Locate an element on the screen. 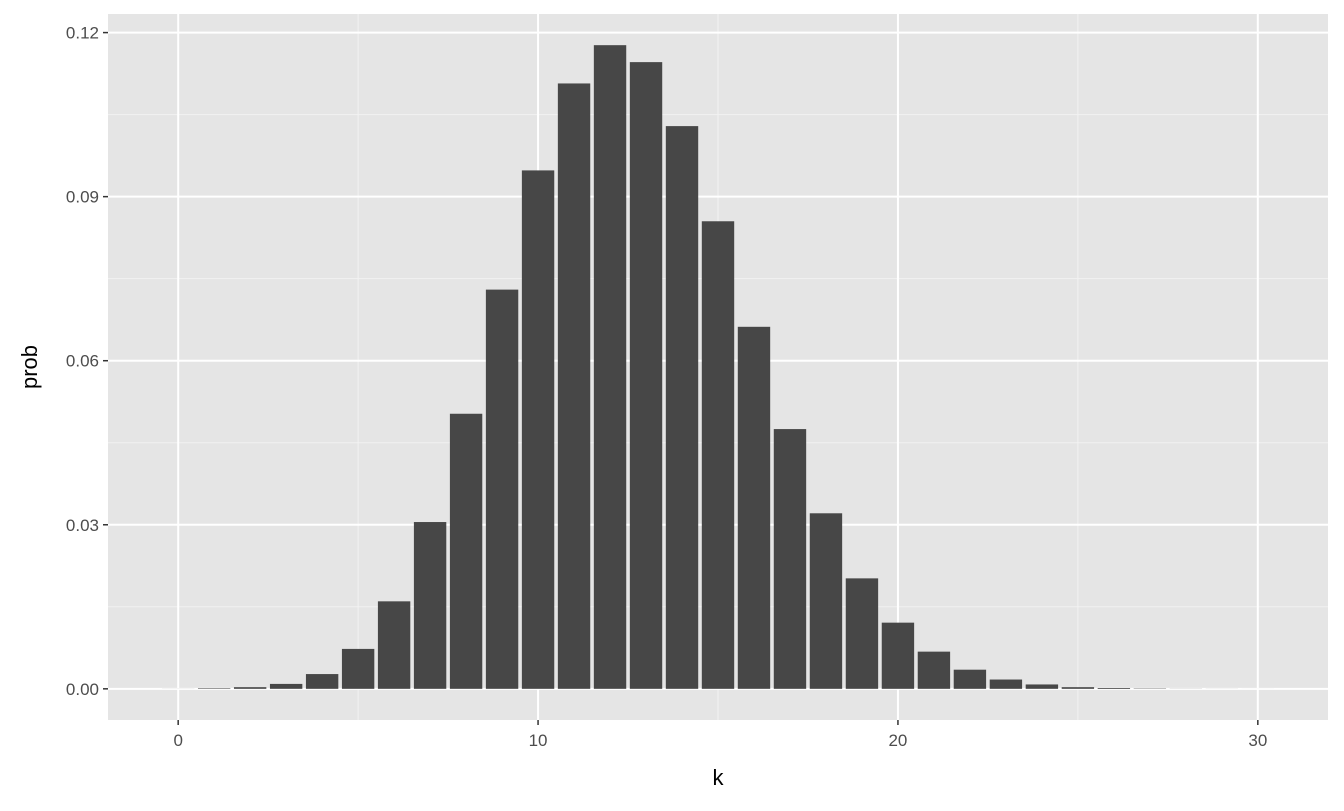 The width and height of the screenshot is (1344, 811). x-axis-label: k is located at coordinates (719, 777).